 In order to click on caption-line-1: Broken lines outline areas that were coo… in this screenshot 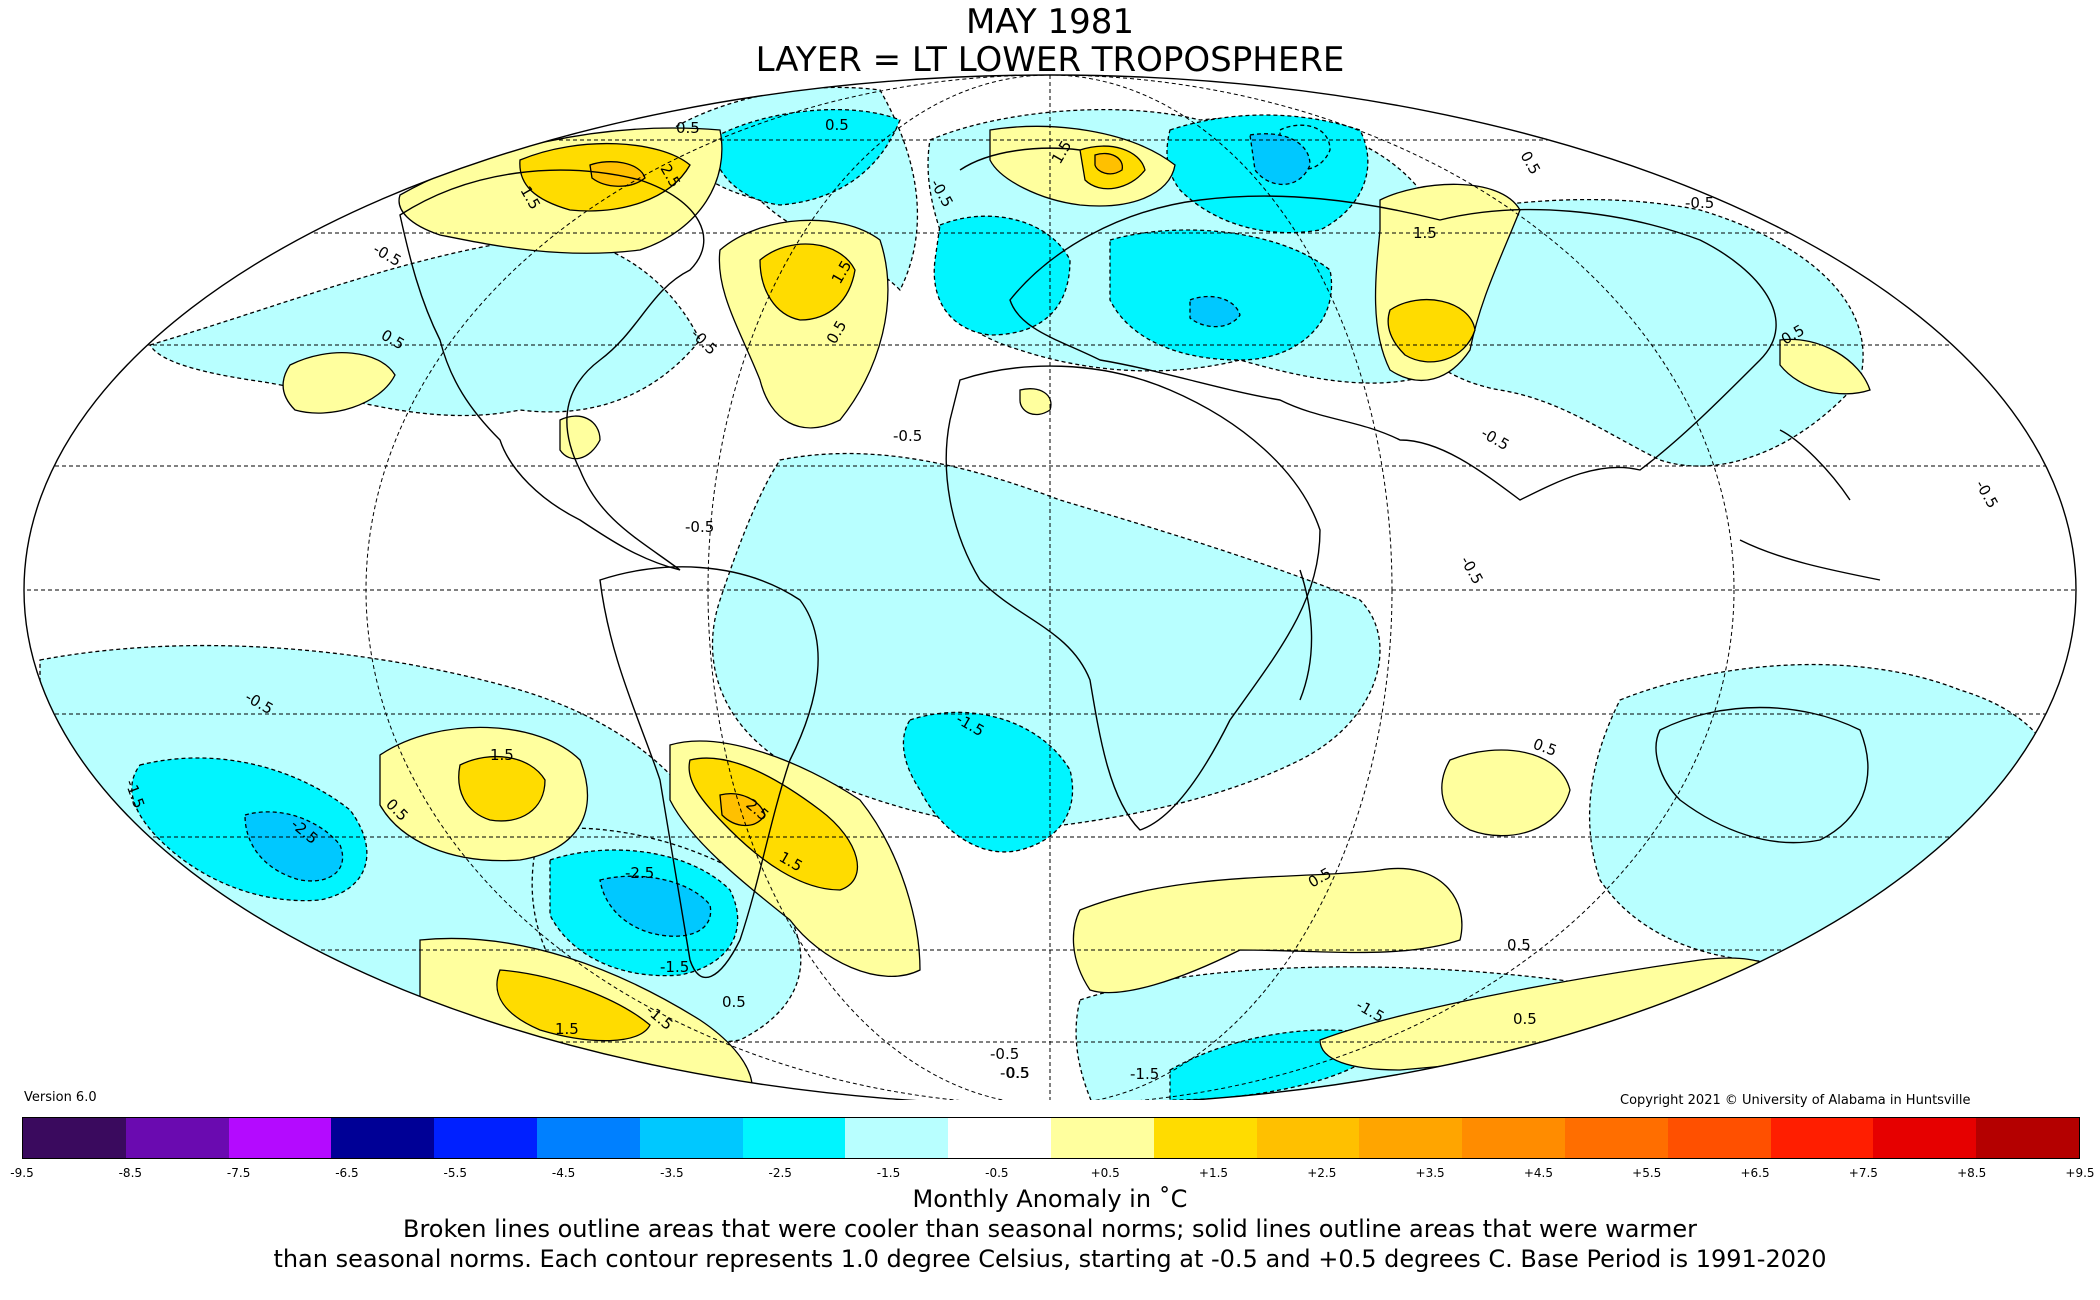, I will do `click(1050, 1229)`.